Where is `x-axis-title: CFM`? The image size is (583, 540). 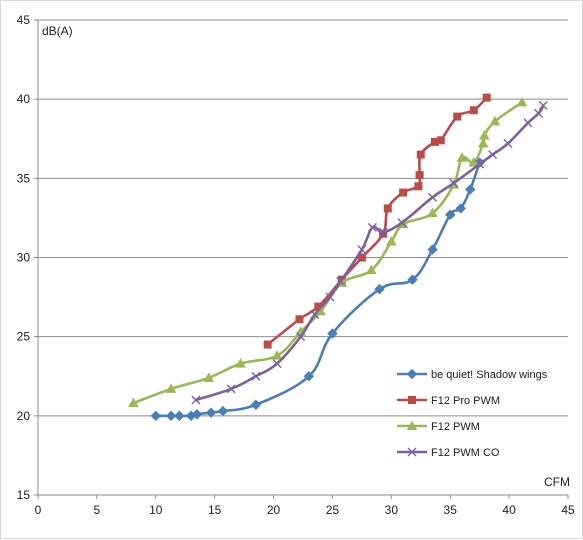 x-axis-title: CFM is located at coordinates (557, 482).